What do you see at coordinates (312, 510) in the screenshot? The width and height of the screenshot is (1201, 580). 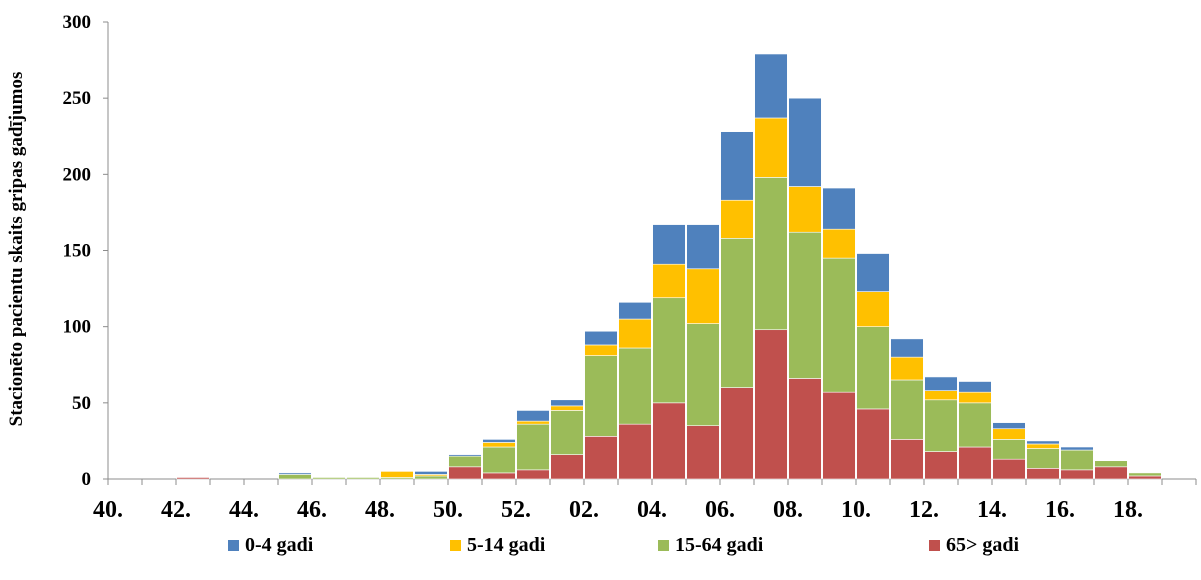 I see `x-tick-label: 46.` at bounding box center [312, 510].